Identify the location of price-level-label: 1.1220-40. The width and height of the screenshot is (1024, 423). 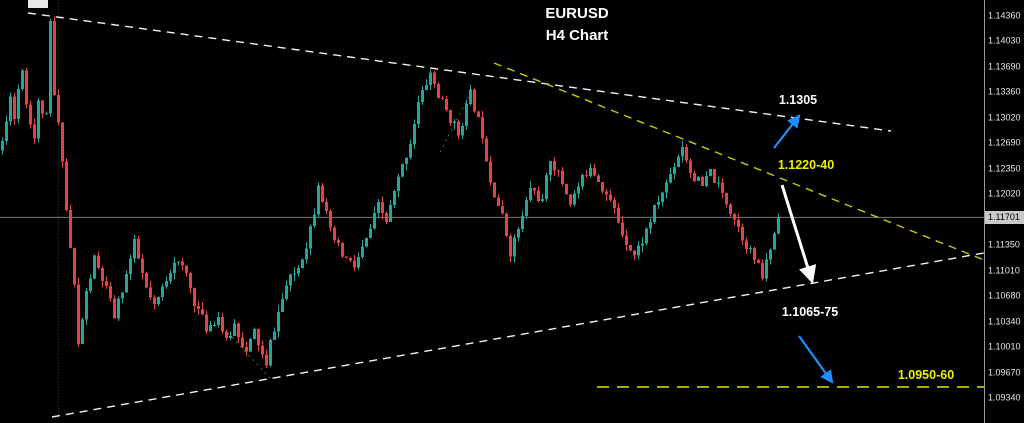
(806, 165).